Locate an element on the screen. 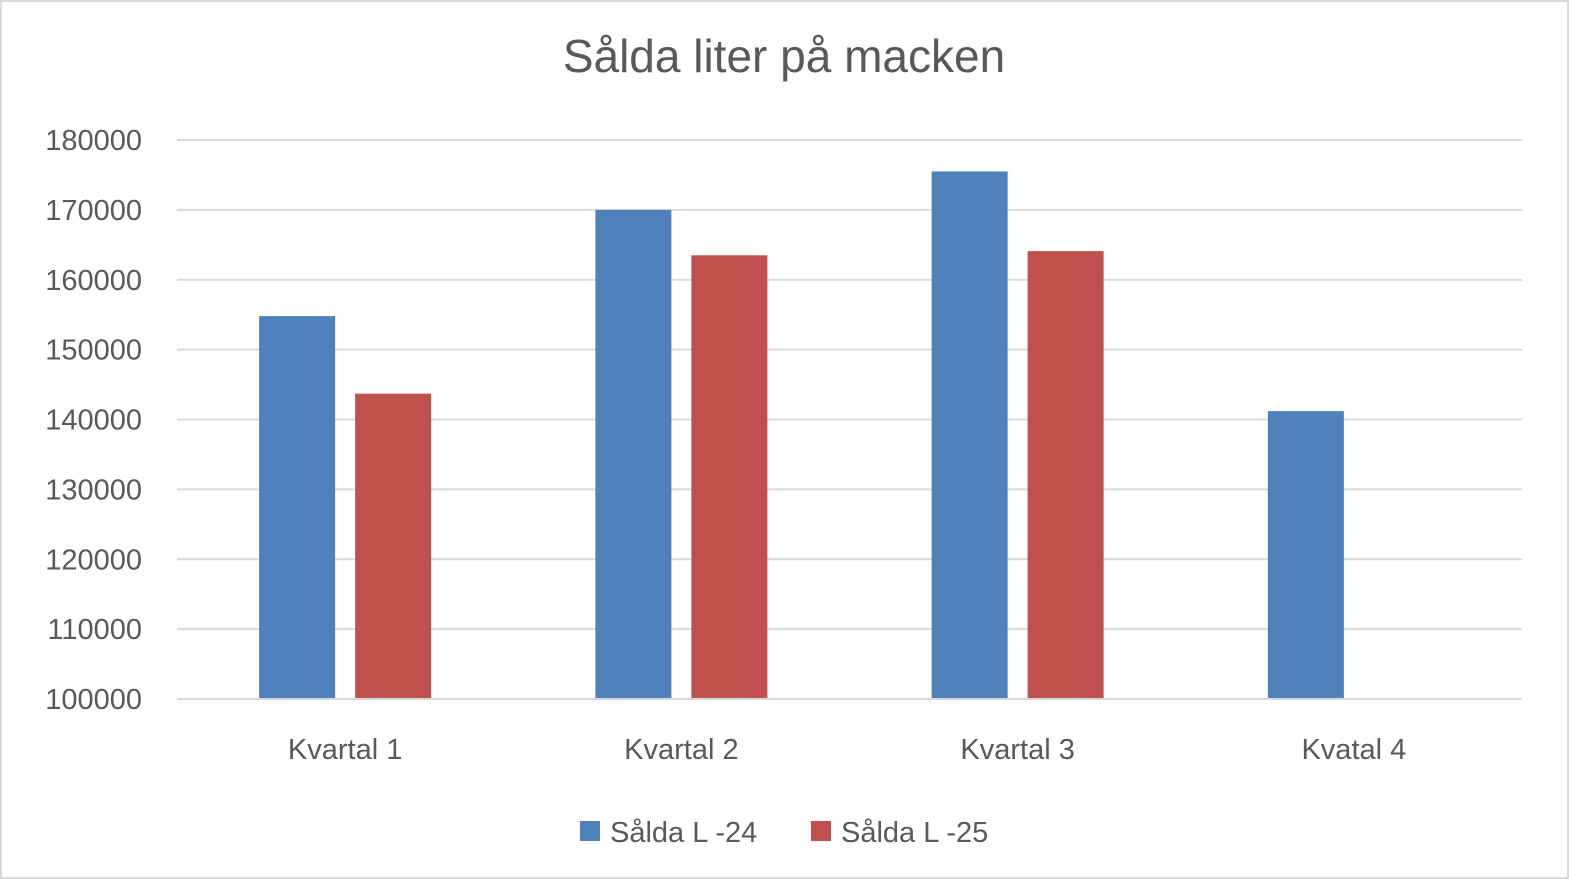 Image resolution: width=1569 pixels, height=879 pixels. x-axis-category-labels: Kvartal 1 Kvartal 2 Kvartal 3 Kvatal 4 is located at coordinates (847, 750).